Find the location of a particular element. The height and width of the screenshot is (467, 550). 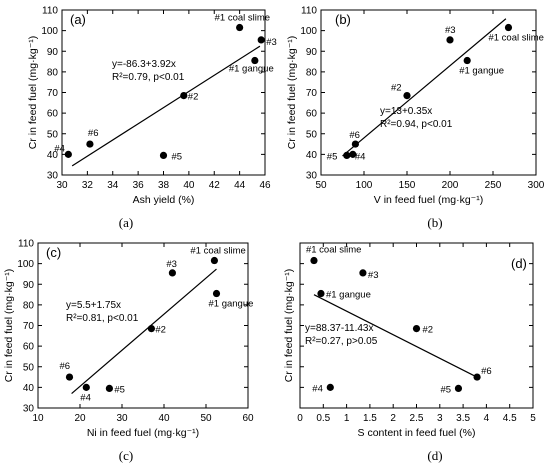

y-tick-label: 50 is located at coordinates (312, 134).